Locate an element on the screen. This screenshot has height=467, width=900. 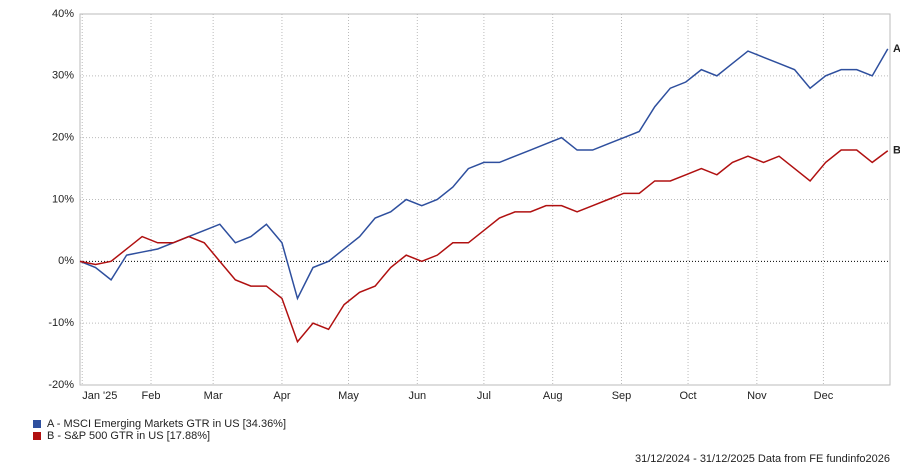
y-tick-label: -10% is located at coordinates (61, 323).